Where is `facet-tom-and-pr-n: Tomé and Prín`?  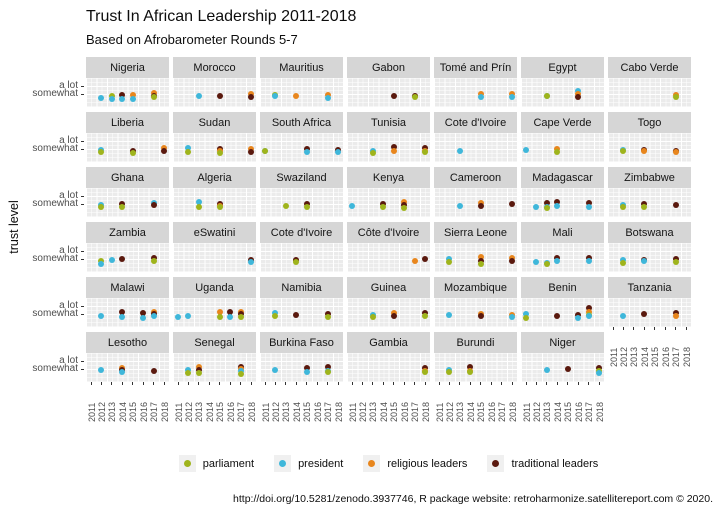 facet-tom-and-pr-n: Tomé and Prín is located at coordinates (475, 82).